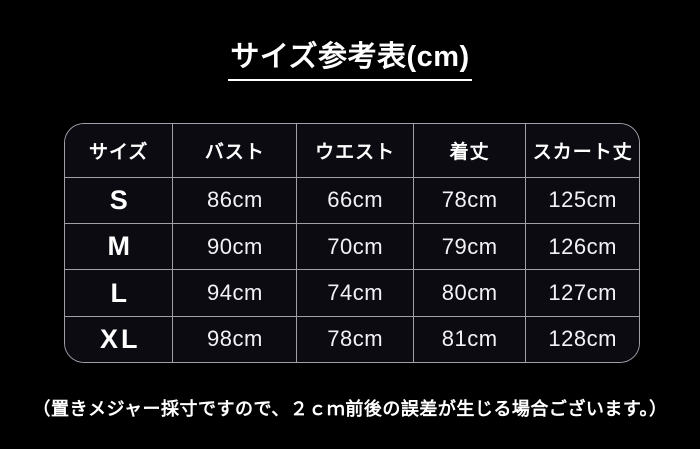  Describe the element at coordinates (469, 293) in the screenshot. I see `value-cell: 80cm` at that location.